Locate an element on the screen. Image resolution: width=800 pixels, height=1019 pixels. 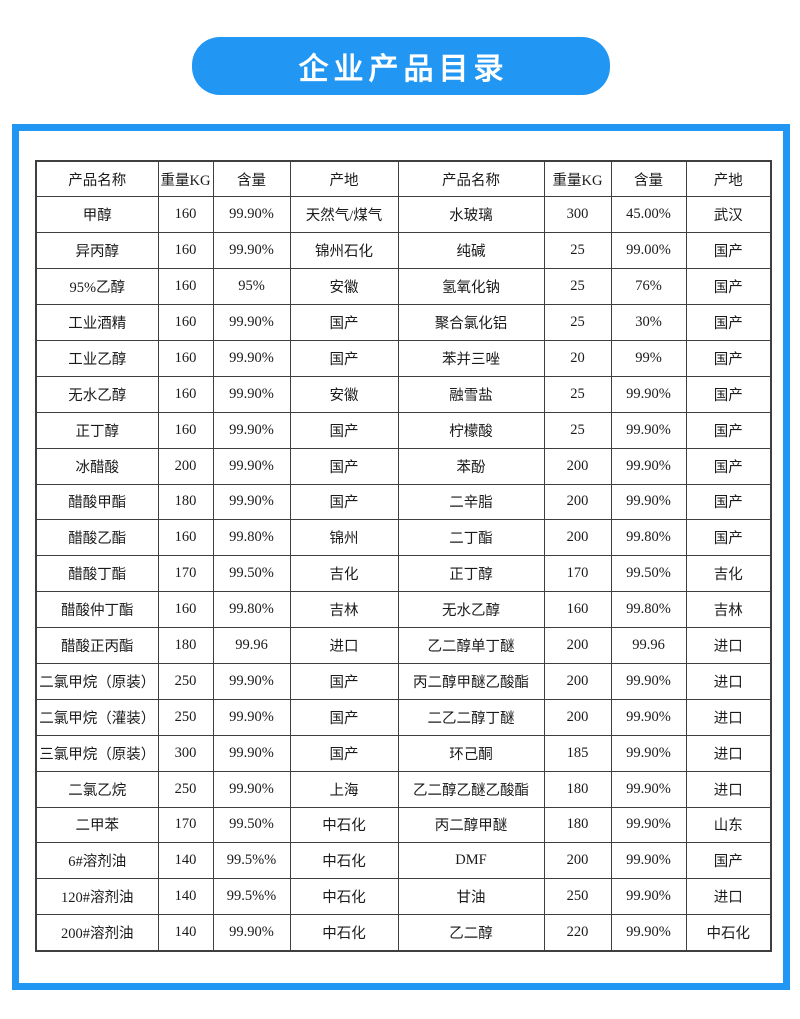
table-cell: 76% is located at coordinates (648, 287).